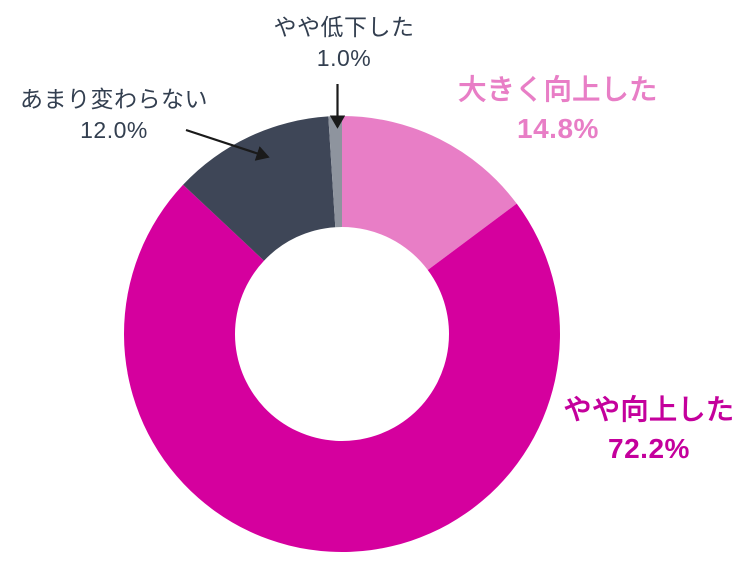 The height and width of the screenshot is (585, 752). I want to click on label-no-change: あまり変わらない 12.0%, so click(114, 115).